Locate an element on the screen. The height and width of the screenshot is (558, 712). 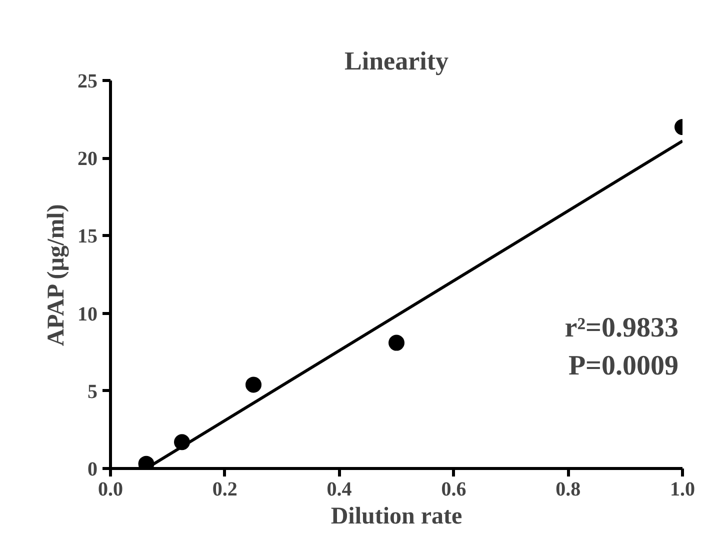
x-tick-label: 0.6 is located at coordinates (453, 489).